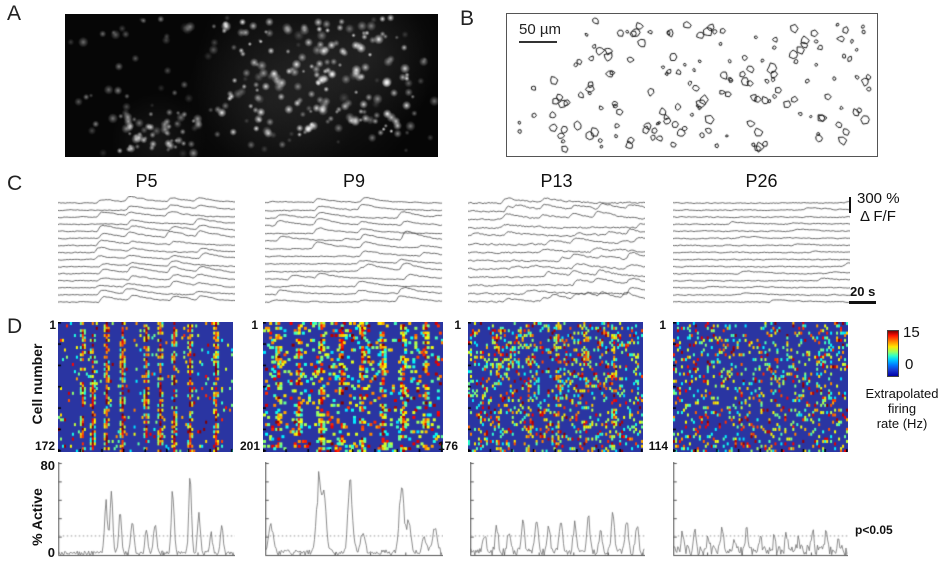  Describe the element at coordinates (556, 181) in the screenshot. I see `age-title-p13: P13` at that location.